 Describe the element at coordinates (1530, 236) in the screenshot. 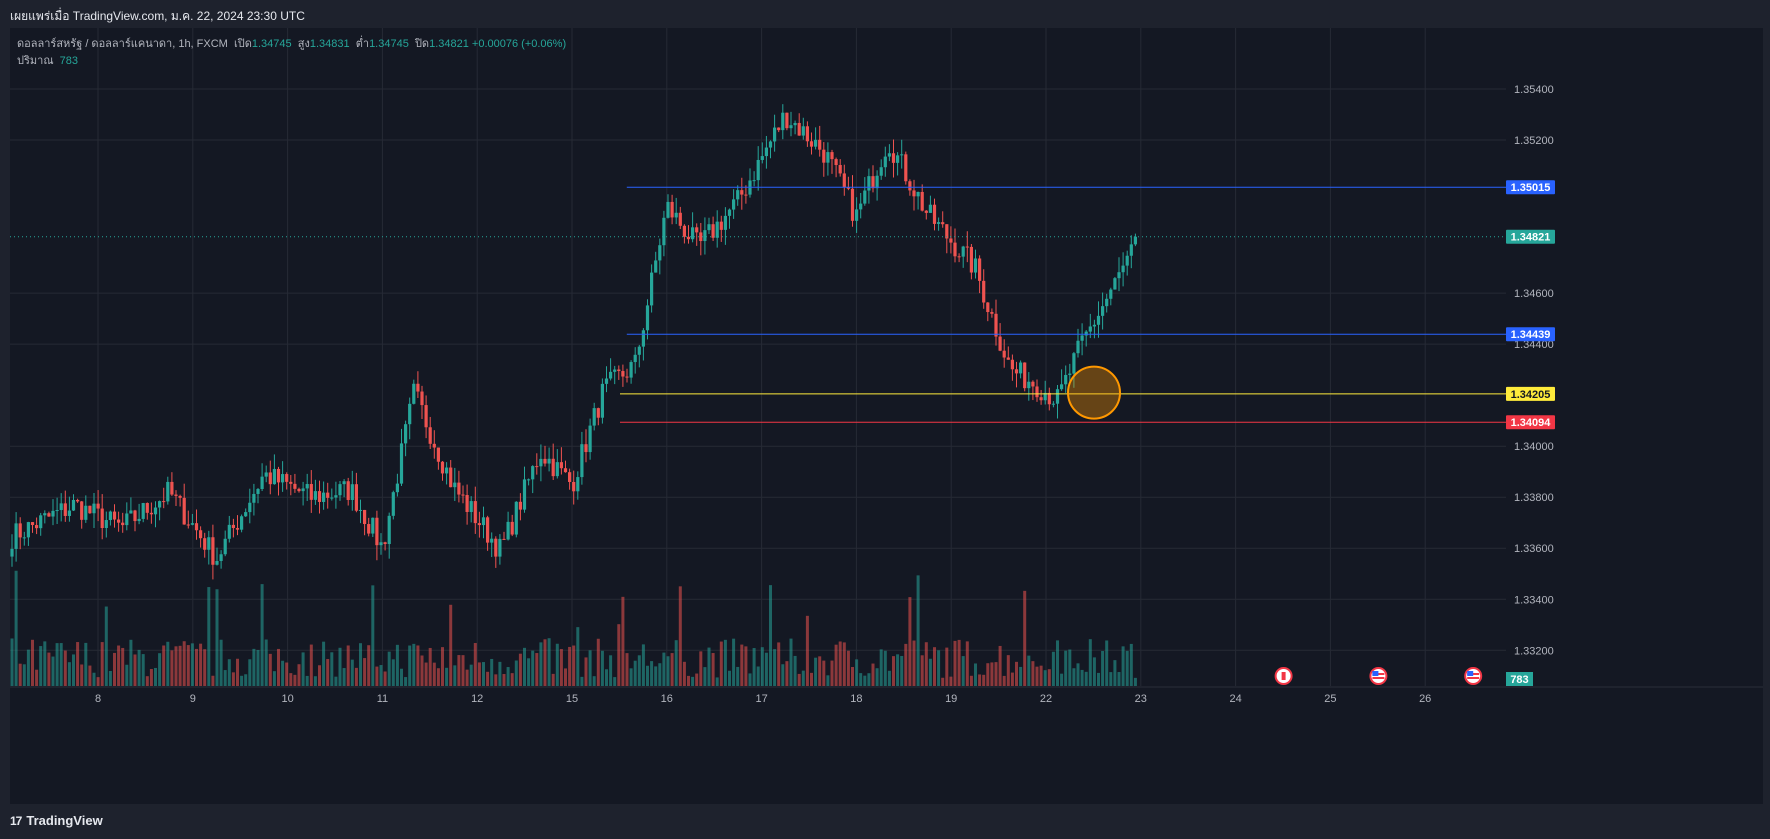

I see `last-price-badge-bg` at that location.